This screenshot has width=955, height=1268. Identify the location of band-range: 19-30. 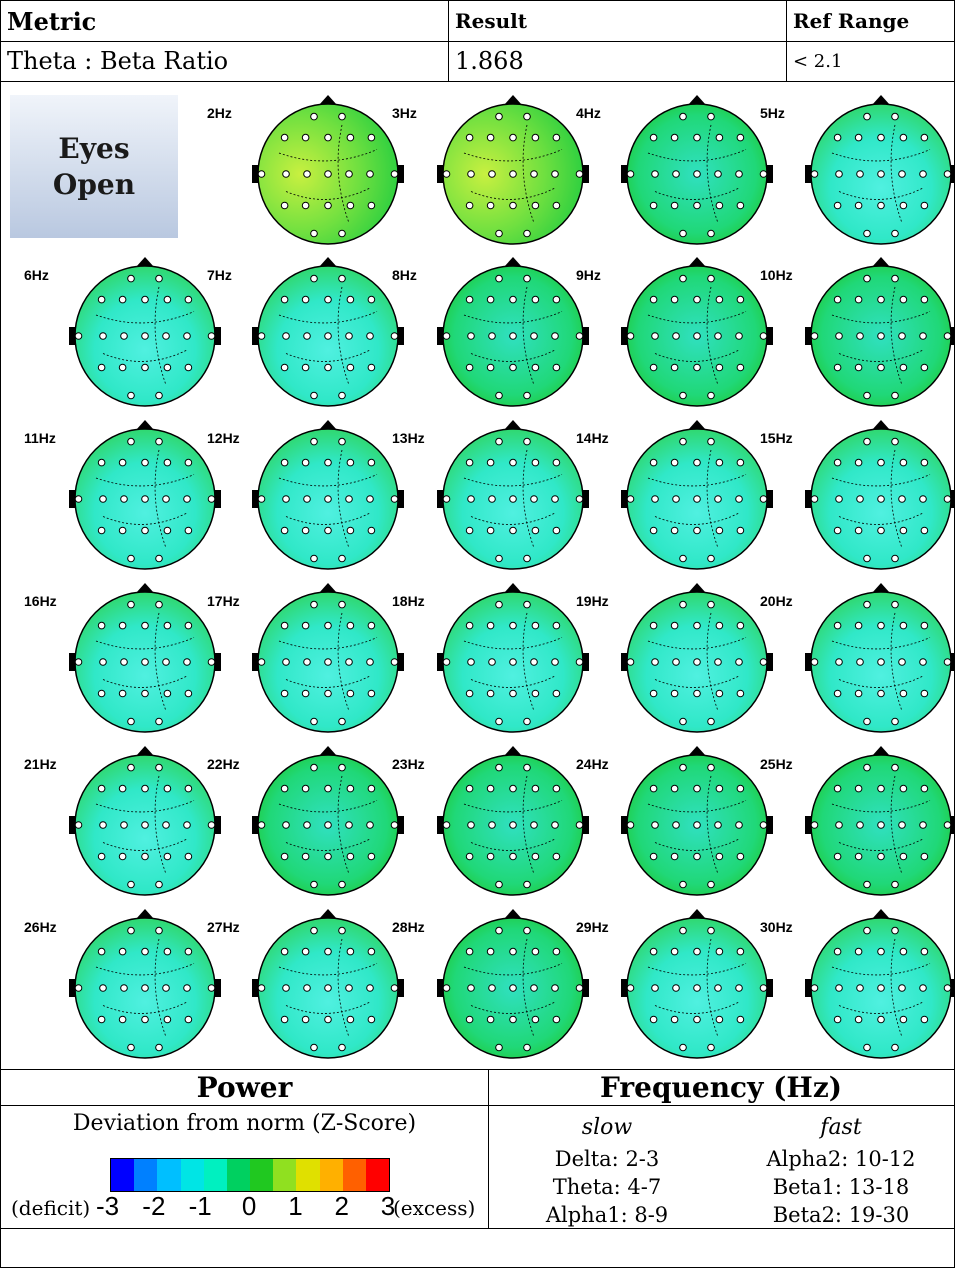
(879, 1215).